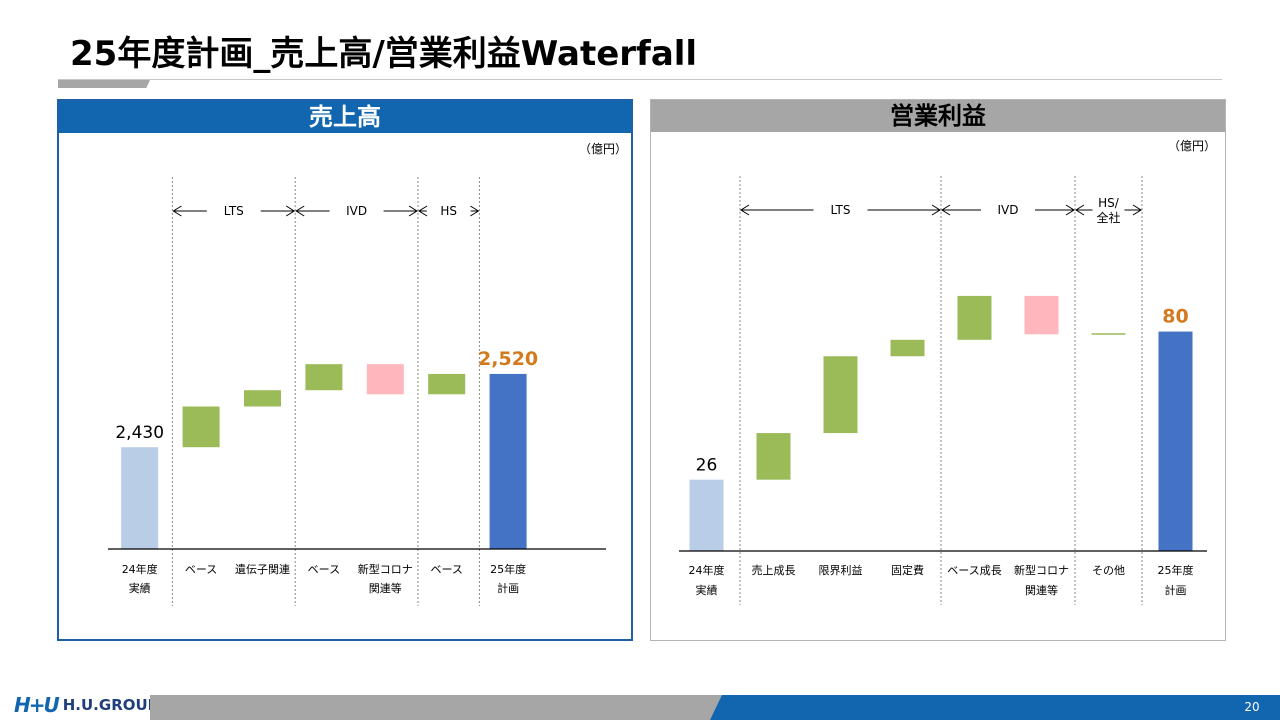  Describe the element at coordinates (139, 433) in the screenshot. I see `start-value-label: 2,430` at that location.